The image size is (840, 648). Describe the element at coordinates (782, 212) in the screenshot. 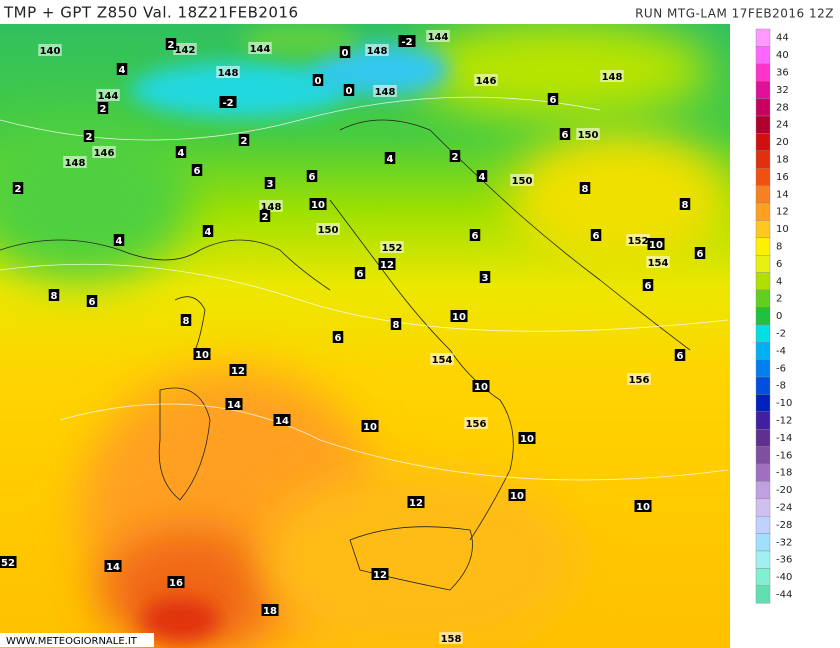

I see `colorbar-tick-label: 12` at that location.